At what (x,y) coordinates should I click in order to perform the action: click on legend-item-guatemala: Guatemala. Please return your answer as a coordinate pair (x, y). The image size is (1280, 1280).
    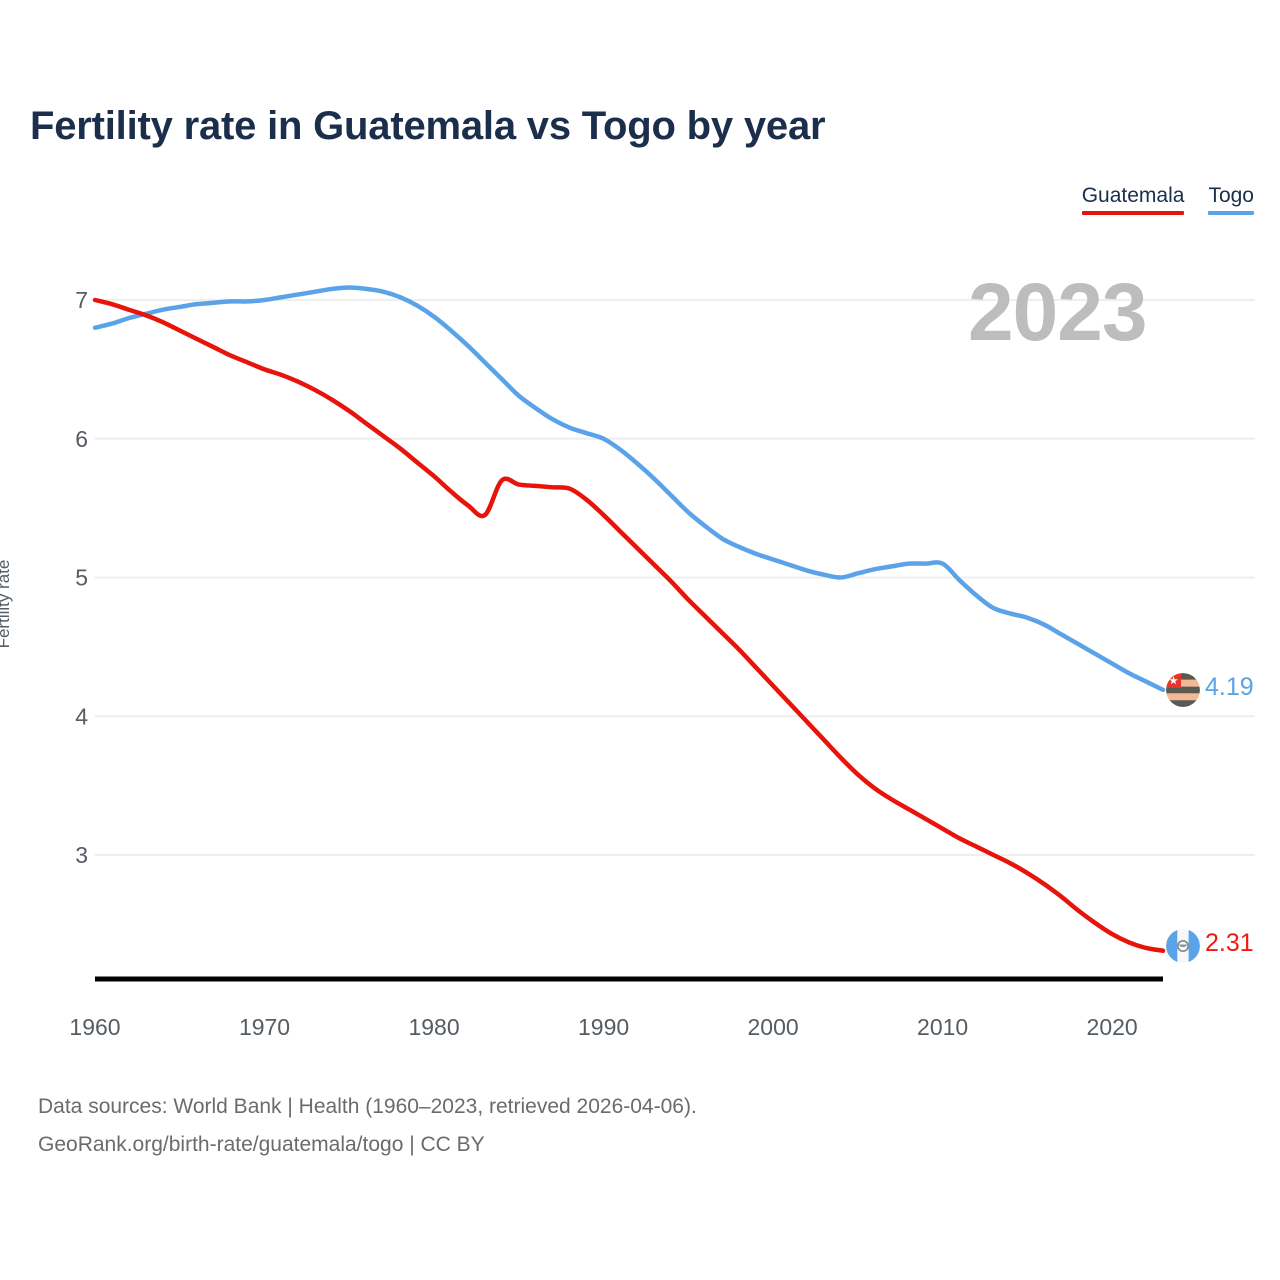
    Looking at the image, I should click on (1133, 199).